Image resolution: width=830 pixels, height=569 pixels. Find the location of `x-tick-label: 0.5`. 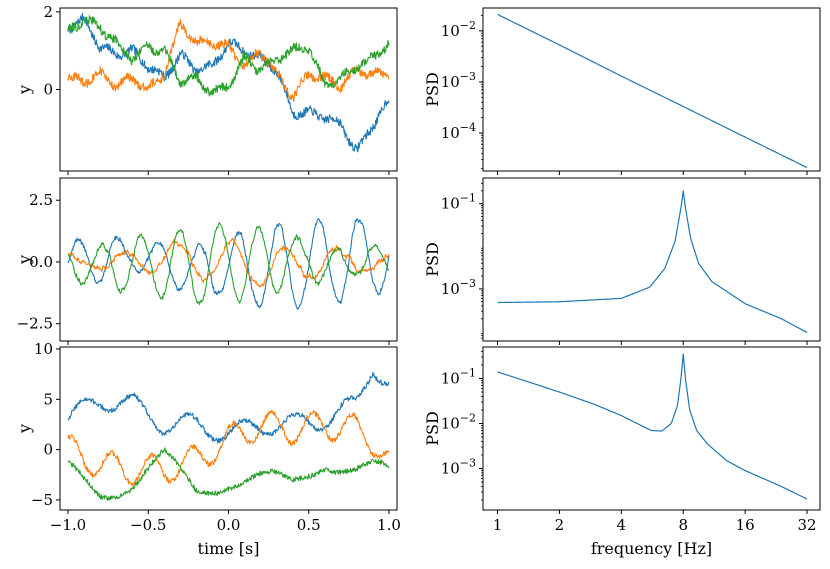

x-tick-label: 0.5 is located at coordinates (309, 525).